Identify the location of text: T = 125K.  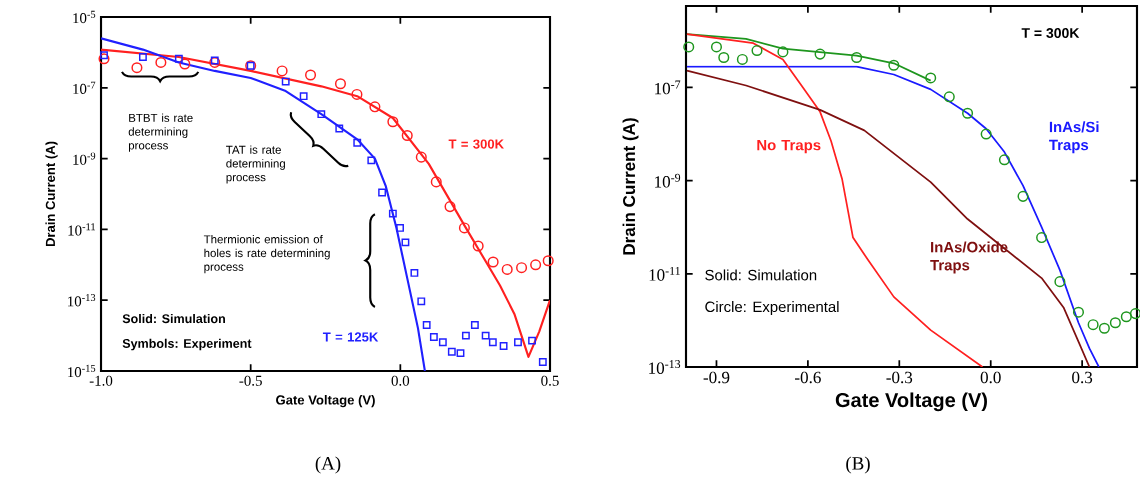
(350, 337).